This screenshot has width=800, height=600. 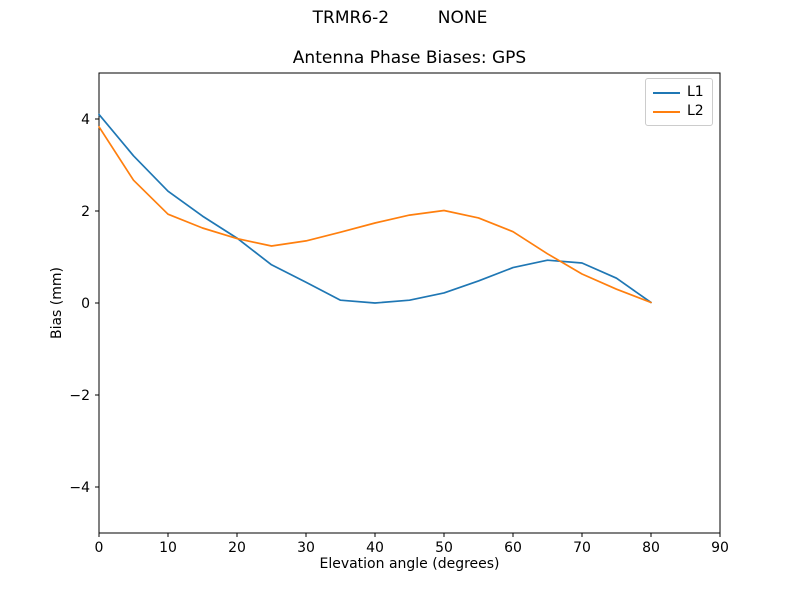 I want to click on x-tick-label: 60, so click(x=513, y=548).